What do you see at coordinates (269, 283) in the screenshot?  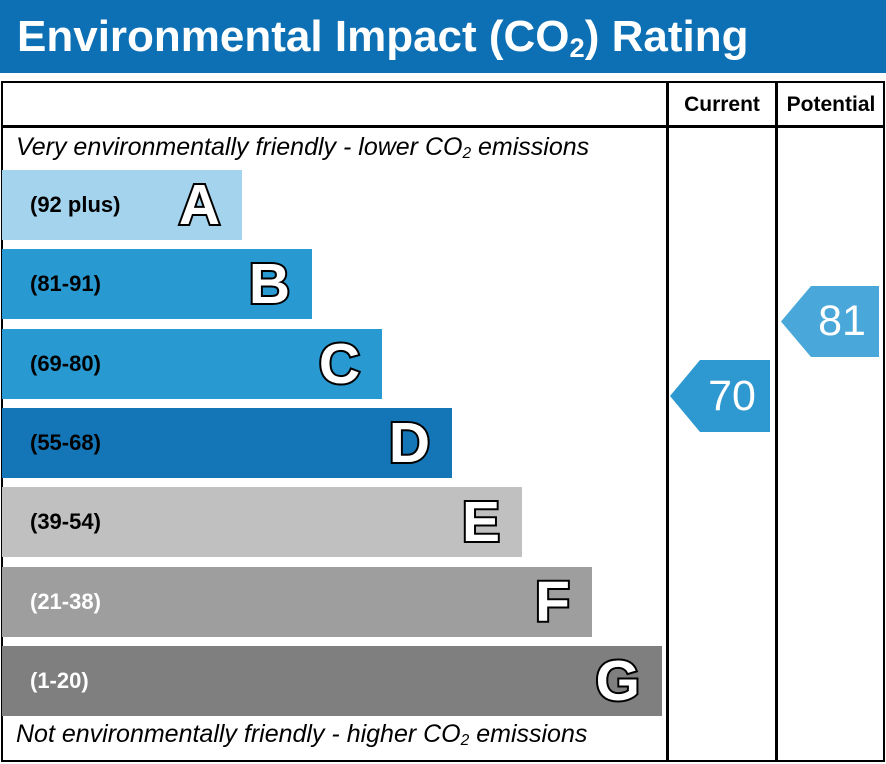 I see `band-letter: B` at bounding box center [269, 283].